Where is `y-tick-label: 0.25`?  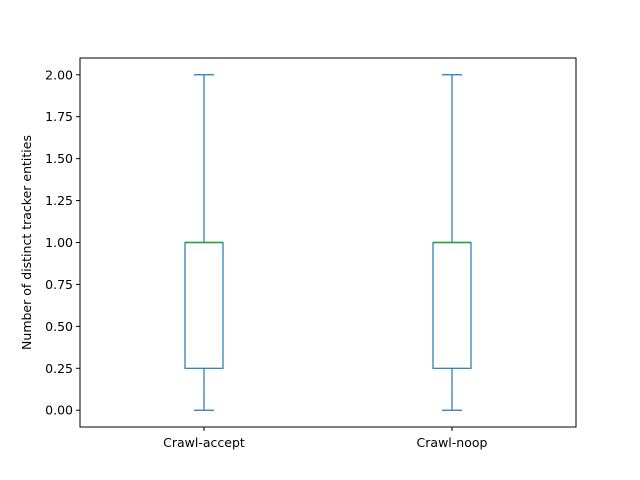 y-tick-label: 0.25 is located at coordinates (59, 368).